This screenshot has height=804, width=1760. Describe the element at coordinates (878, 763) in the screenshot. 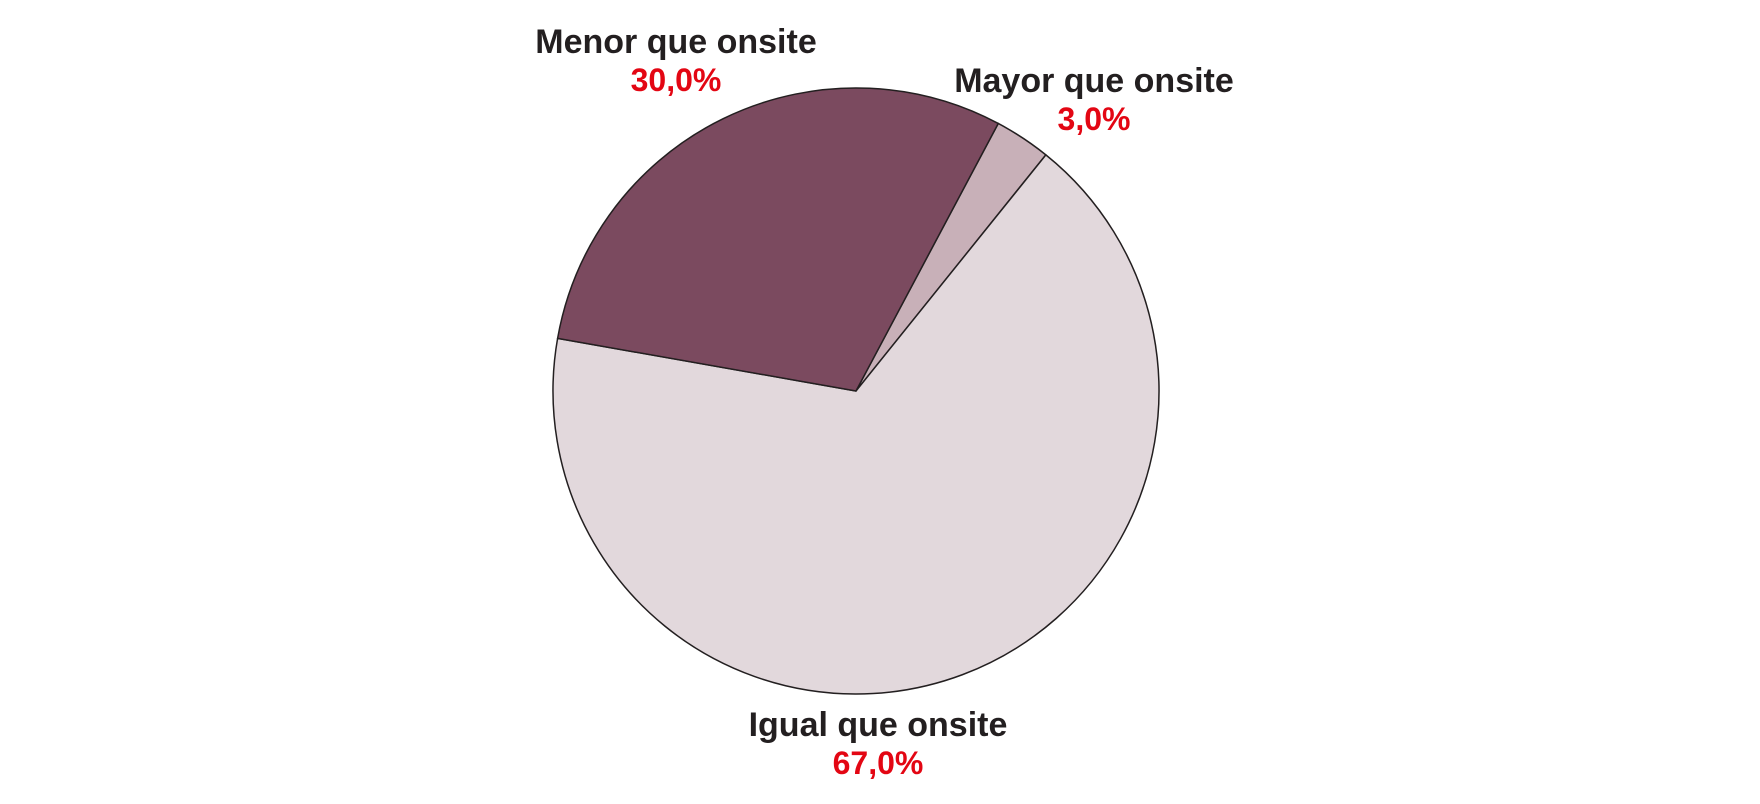

I see `slice-label-value-igual: 67,0%` at that location.